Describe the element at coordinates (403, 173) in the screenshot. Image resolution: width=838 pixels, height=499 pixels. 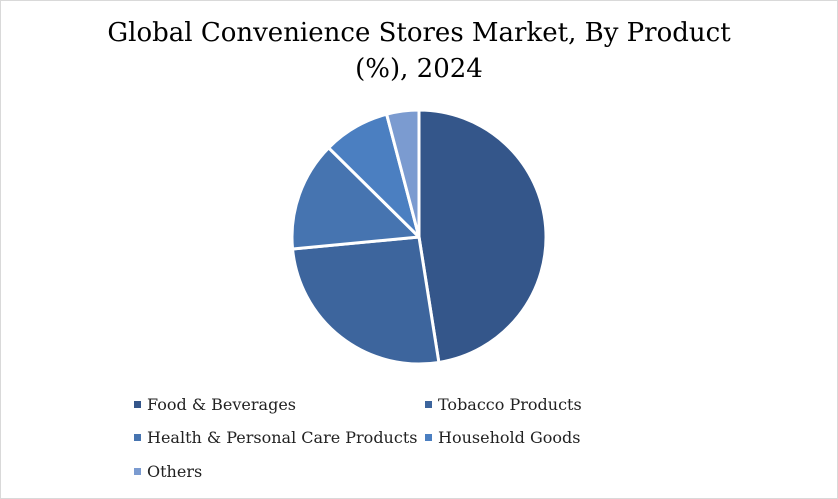
I see `pie-slice-others` at that location.